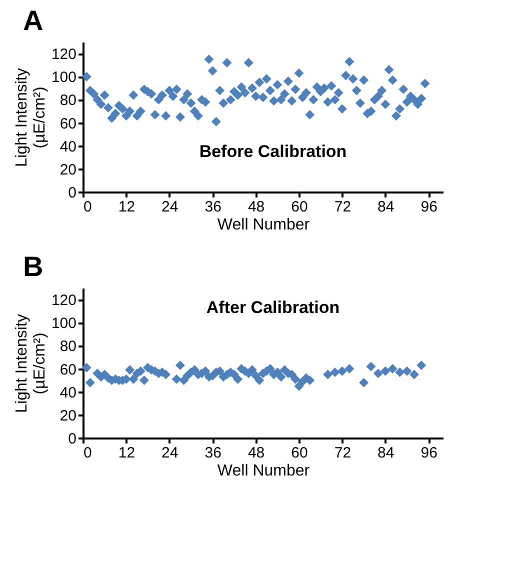  I want to click on chart-title: A, so click(33, 20).